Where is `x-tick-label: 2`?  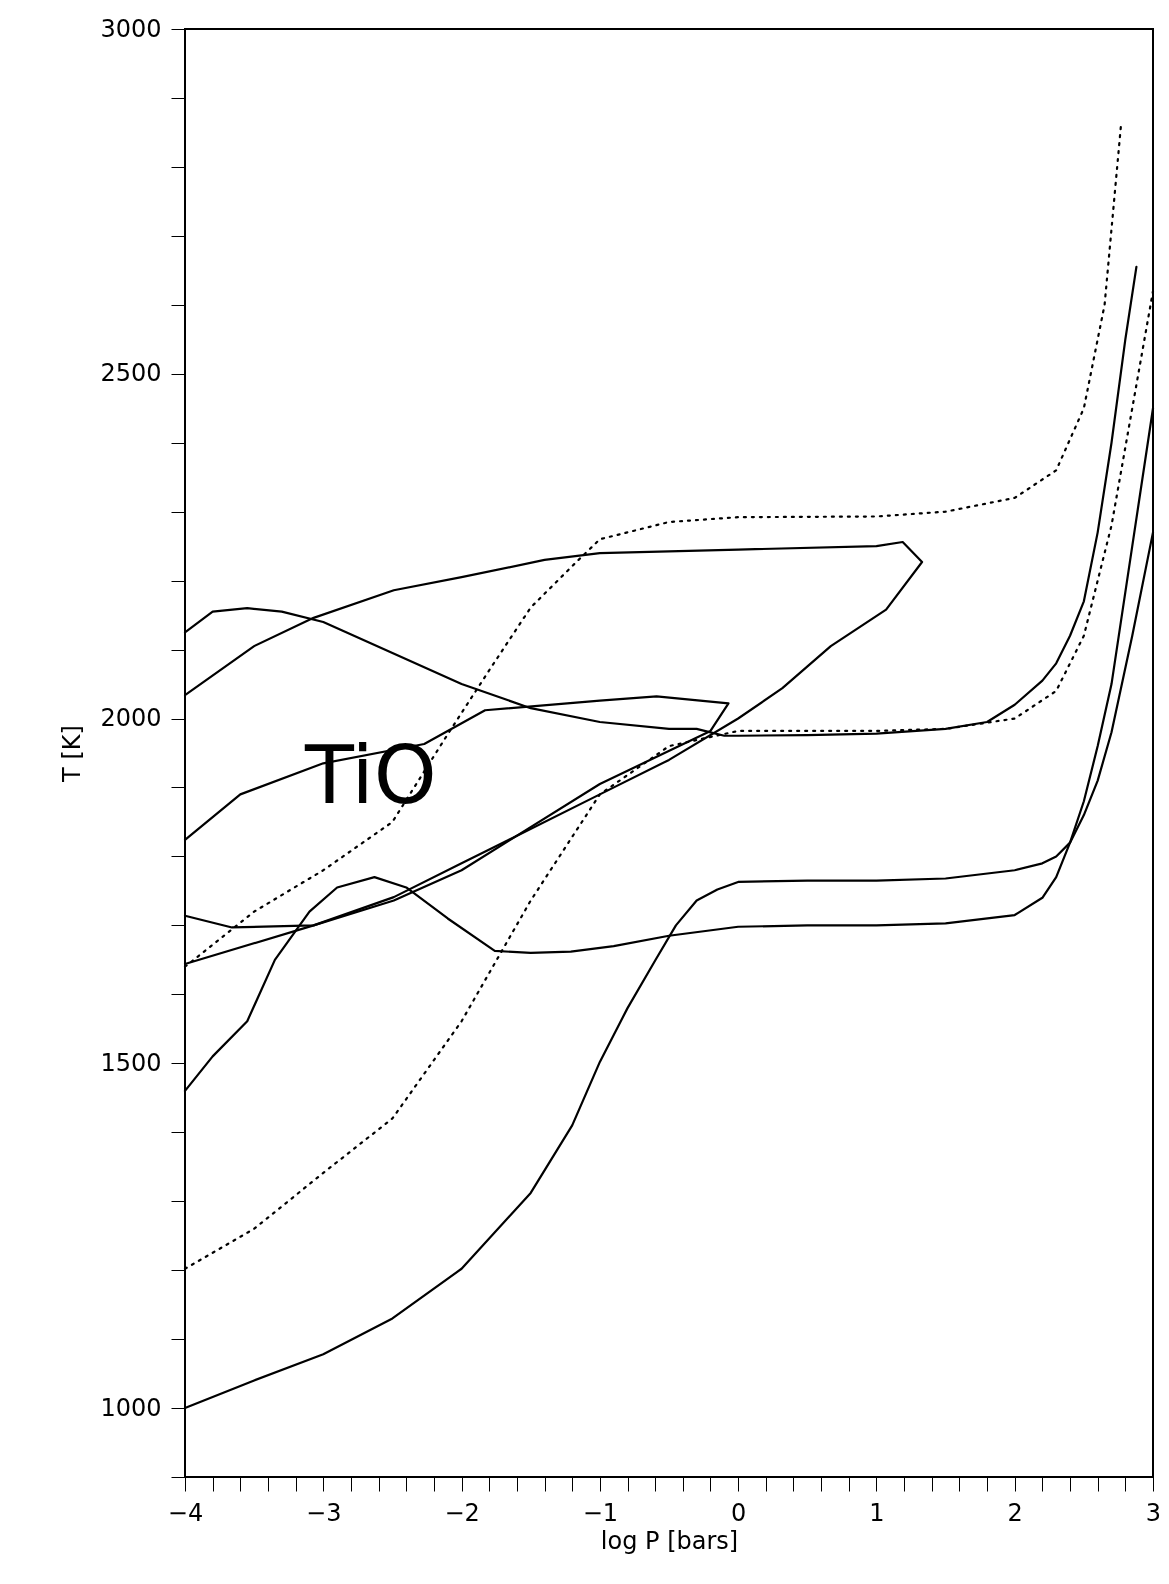 x-tick-label: 2 is located at coordinates (1015, 1512).